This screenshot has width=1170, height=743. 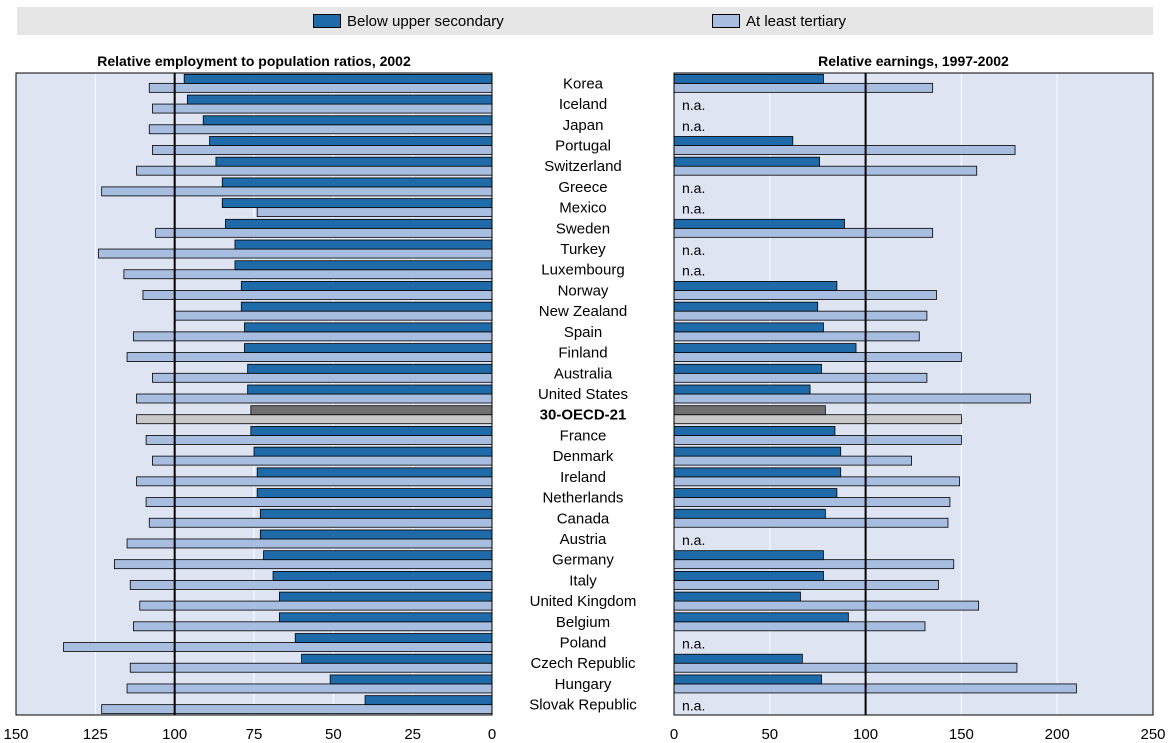 What do you see at coordinates (319, 440) in the screenshot?
I see `left-bar-tertiary-france` at bounding box center [319, 440].